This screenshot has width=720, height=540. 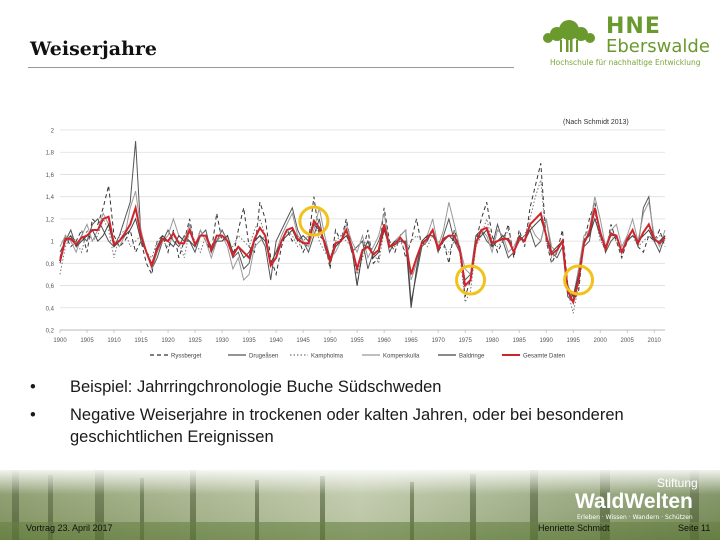 I want to click on x-tick-label: 1950, so click(x=330, y=341).